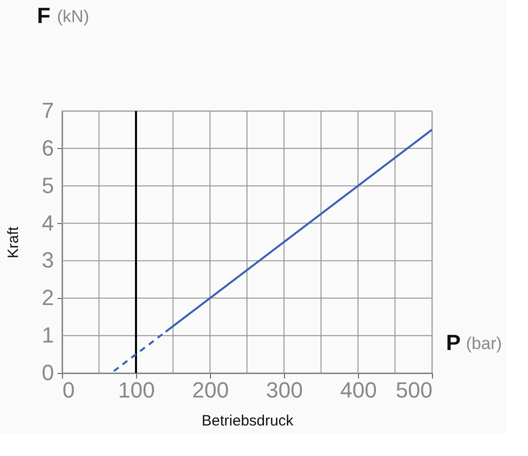  I want to click on x-tick-label: 500, so click(414, 390).